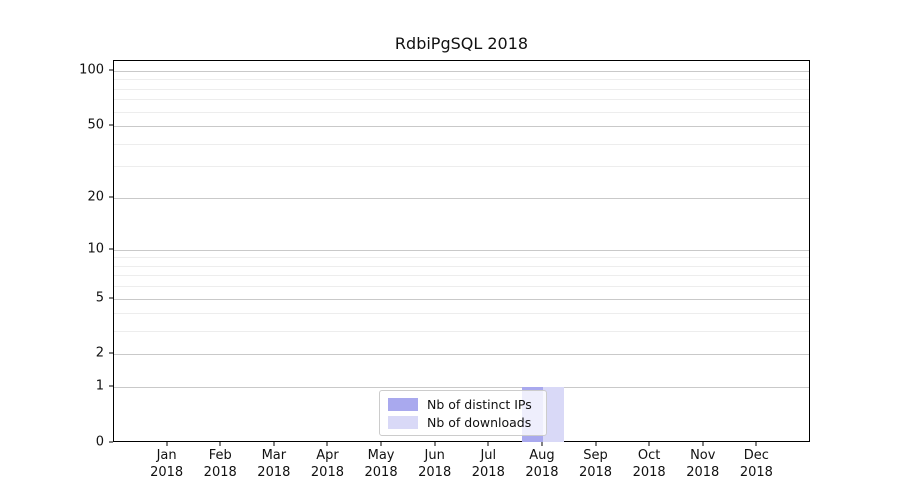  What do you see at coordinates (403, 404) in the screenshot?
I see `legend-swatch-distinct-ips-icon` at bounding box center [403, 404].